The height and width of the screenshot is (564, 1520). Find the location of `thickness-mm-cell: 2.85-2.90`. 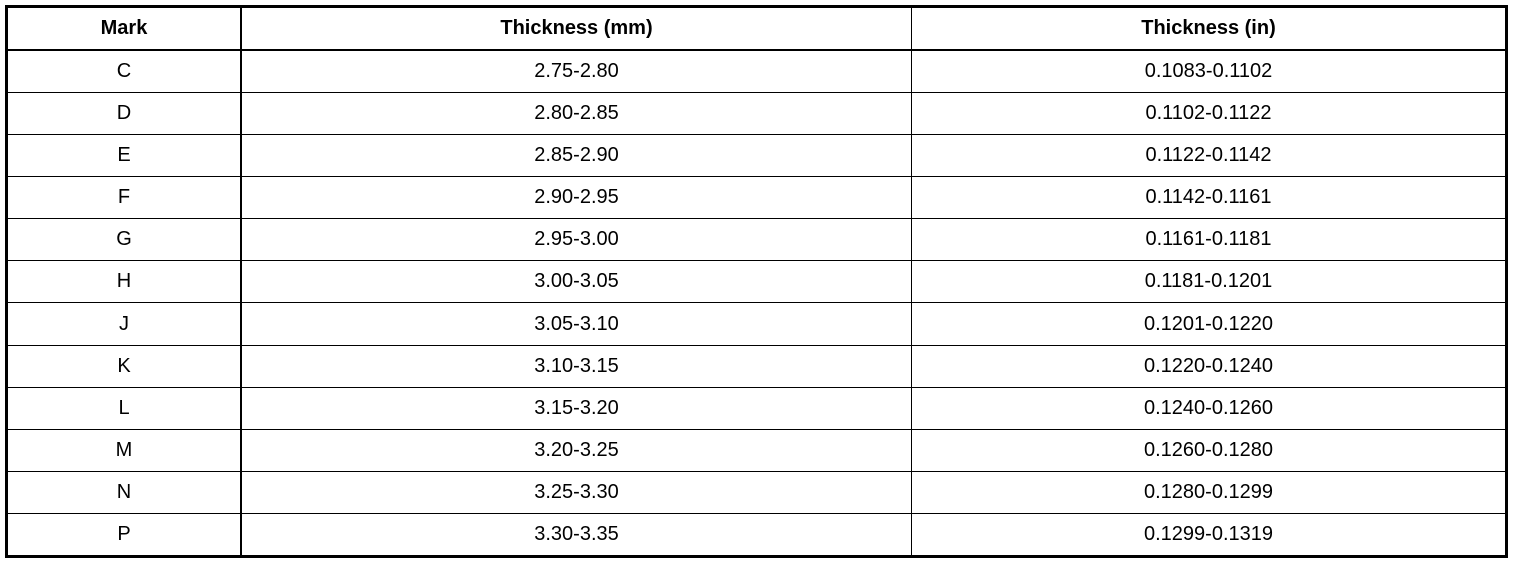

thickness-mm-cell: 2.85-2.90 is located at coordinates (576, 156).